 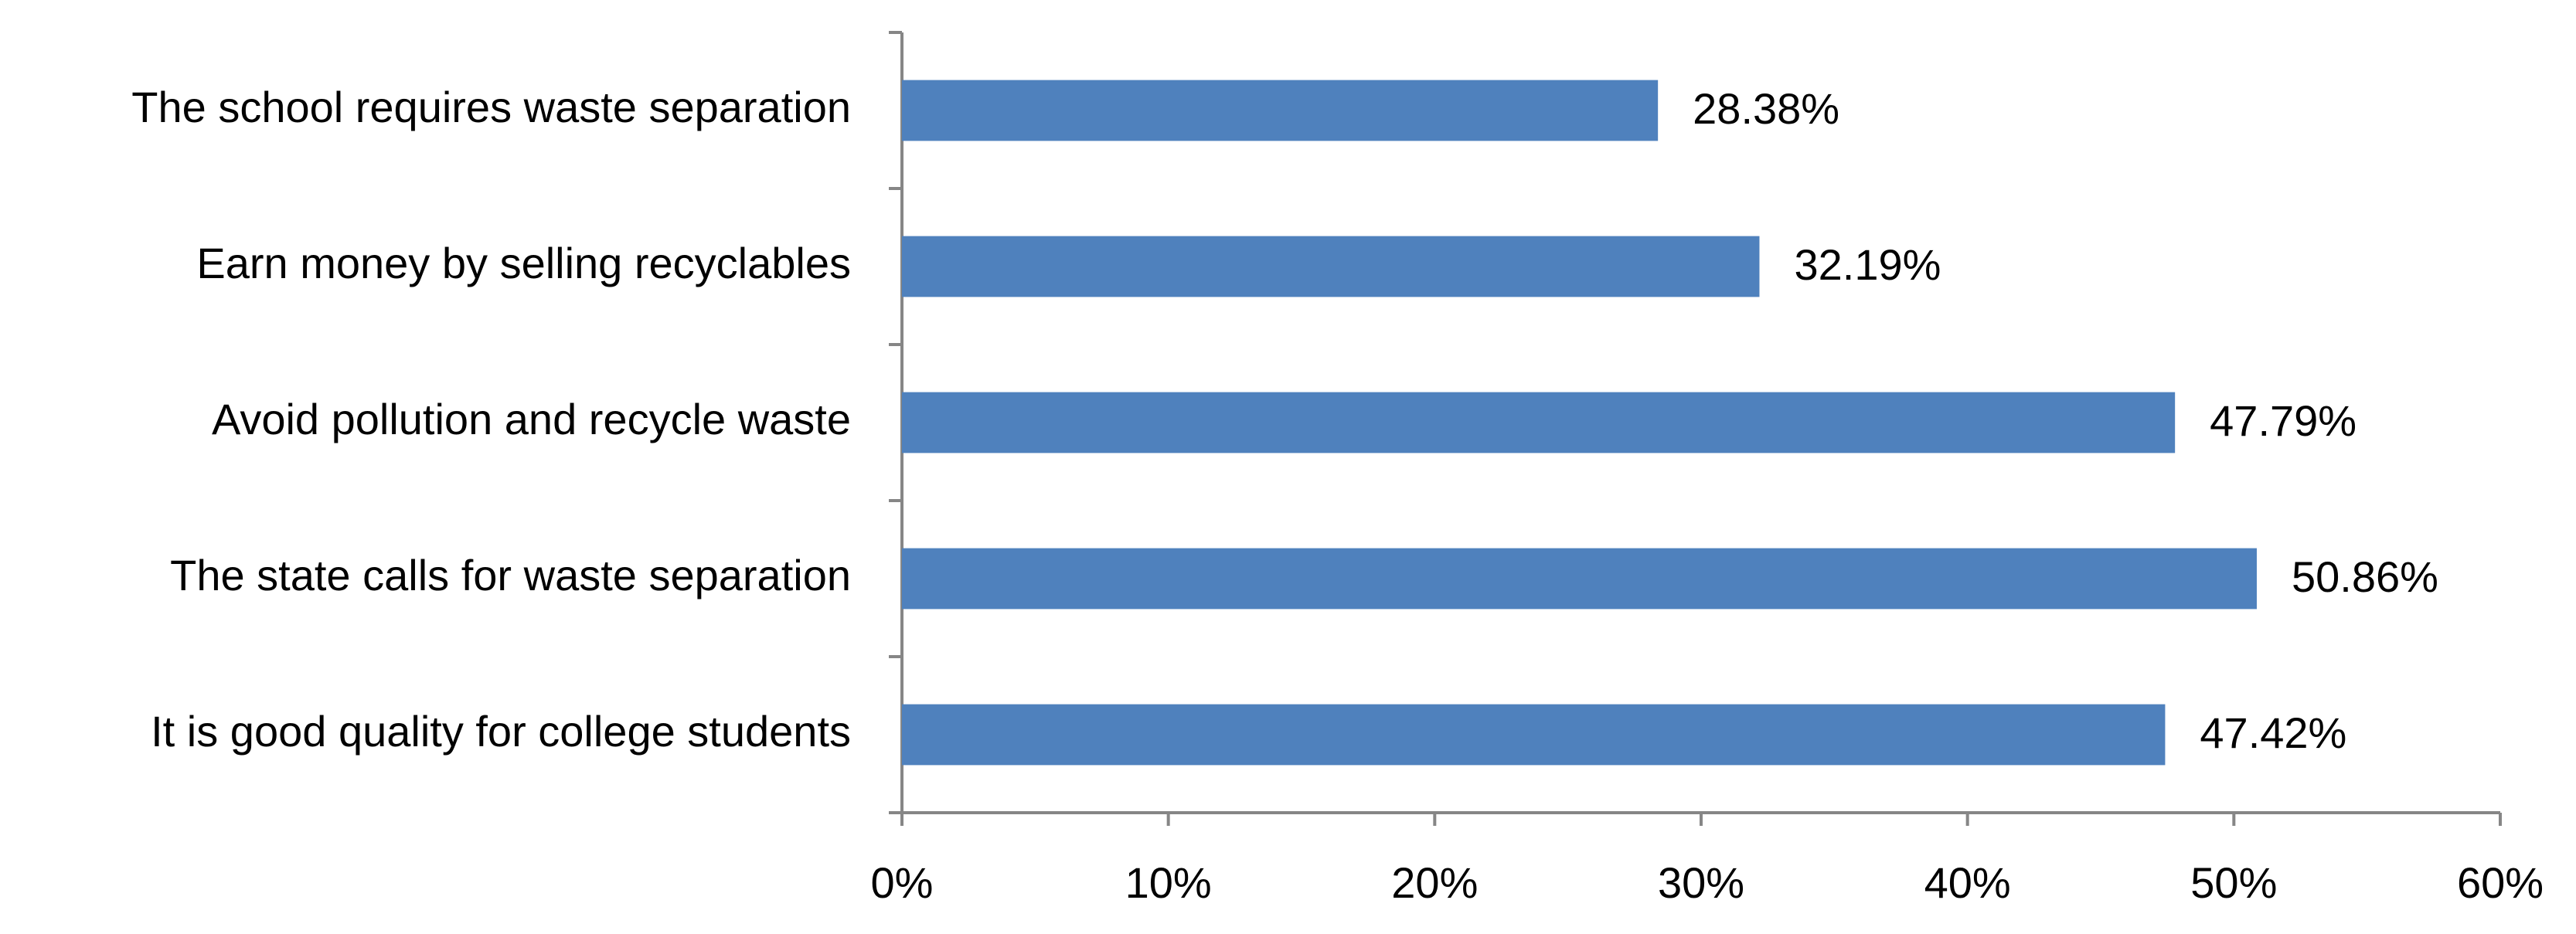 I want to click on x-tick-label: 30%, so click(x=1701, y=882).